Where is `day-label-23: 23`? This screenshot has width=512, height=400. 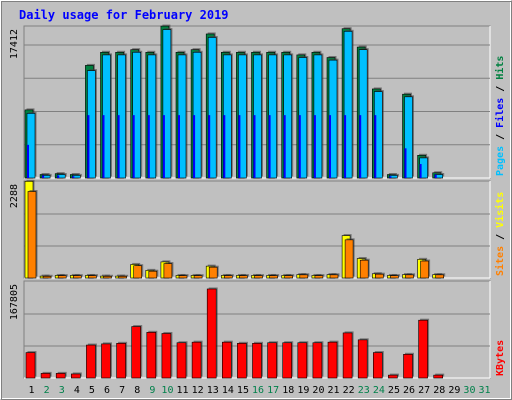 day-label-23: 23 is located at coordinates (364, 390).